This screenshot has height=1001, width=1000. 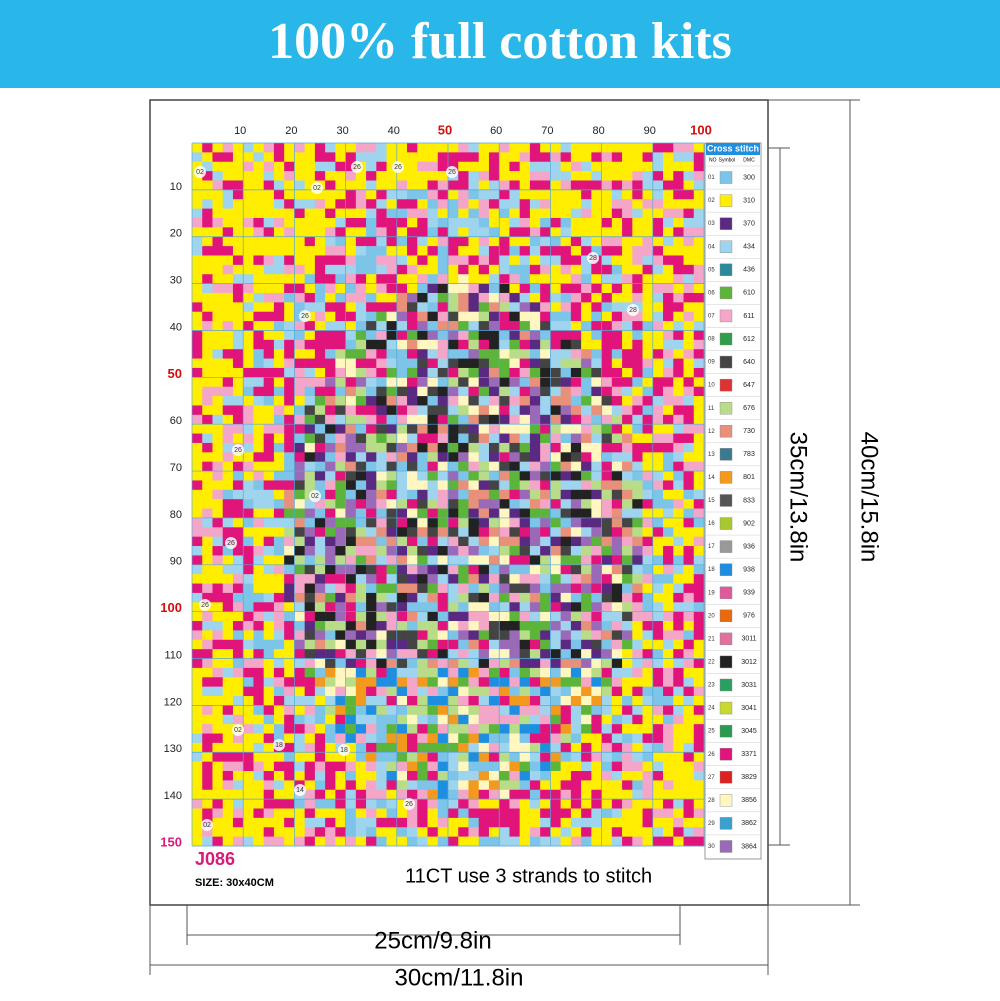 What do you see at coordinates (238, 730) in the screenshot?
I see `cell-label-bg` at bounding box center [238, 730].